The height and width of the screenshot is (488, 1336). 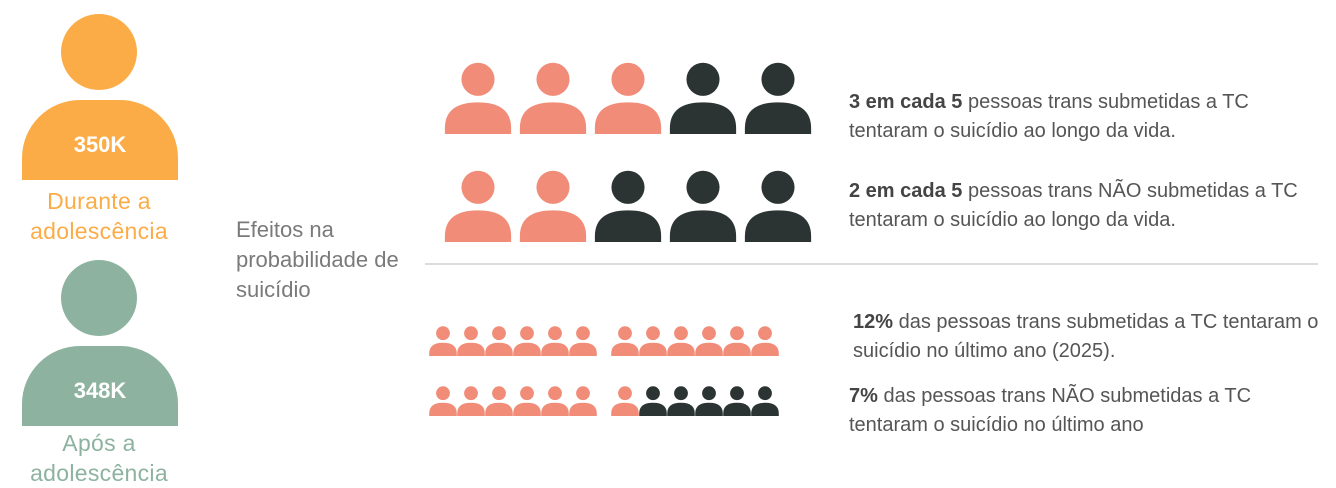 I want to click on person-green-icon: 348K, so click(x=100, y=343).